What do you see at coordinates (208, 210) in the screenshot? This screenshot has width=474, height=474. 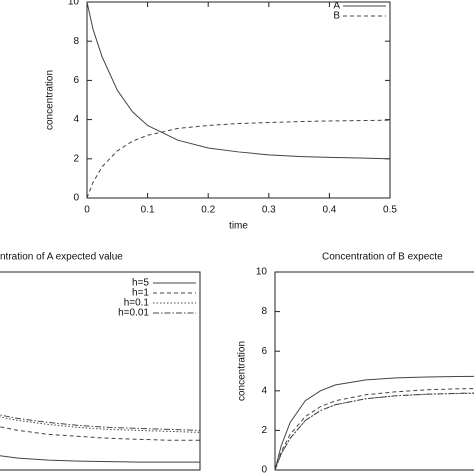 I see `x-tick-label: 0.2` at bounding box center [208, 210].